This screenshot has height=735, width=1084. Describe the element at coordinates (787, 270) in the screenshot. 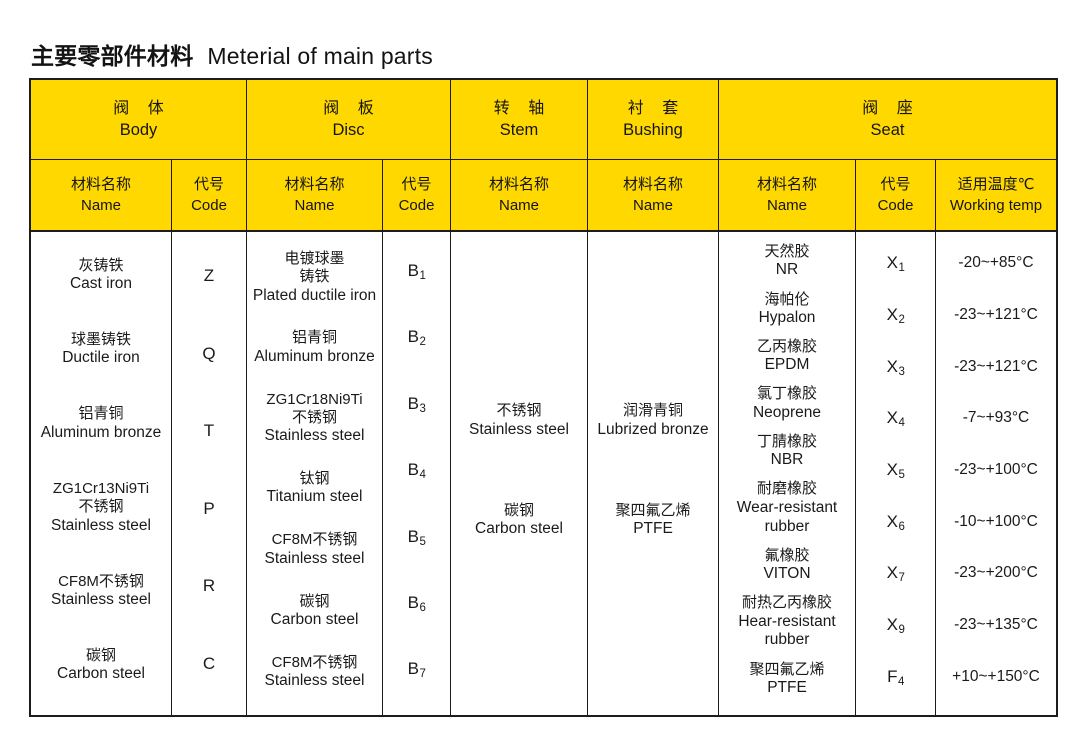

I see `seat-material-en: NR` at that location.